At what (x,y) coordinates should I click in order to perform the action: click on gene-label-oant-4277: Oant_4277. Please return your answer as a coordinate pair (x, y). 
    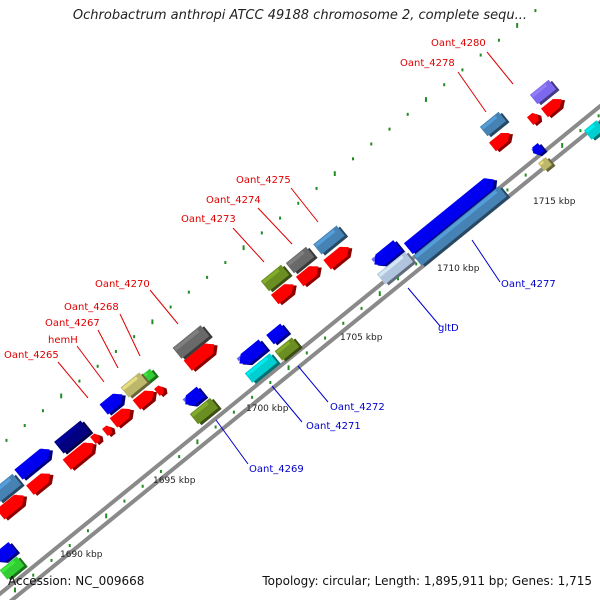
    Looking at the image, I should click on (528, 284).